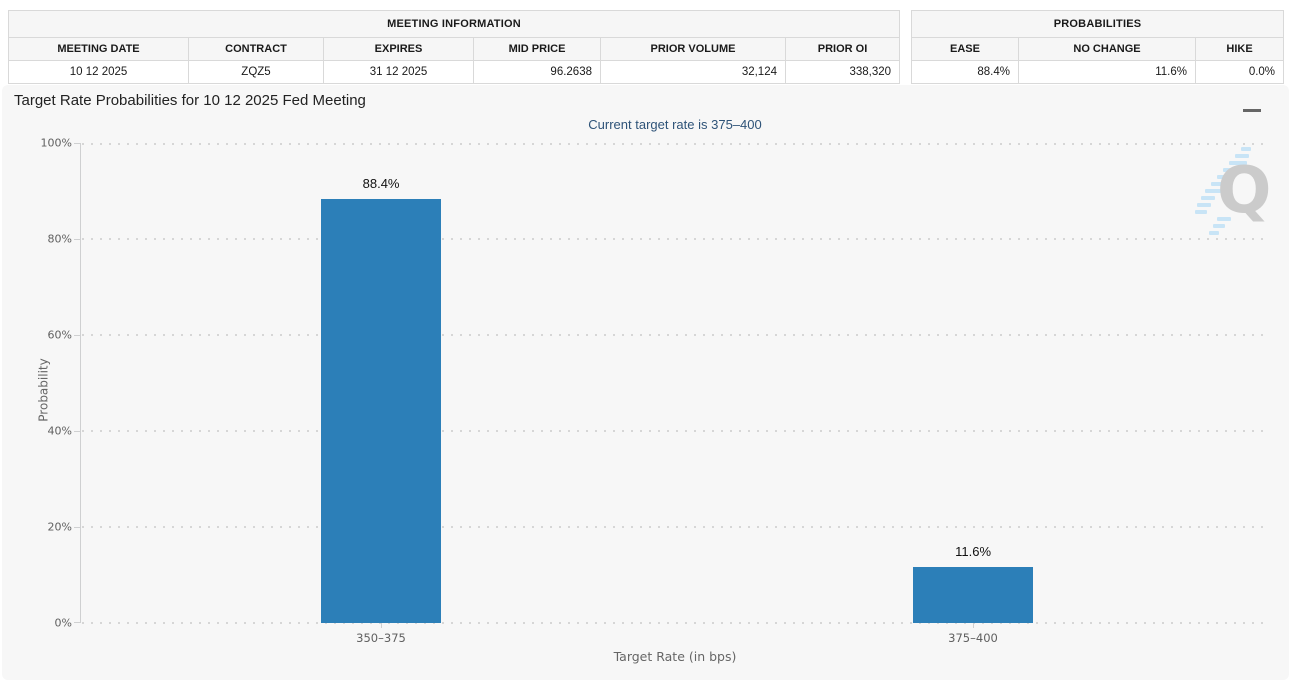 The image size is (1291, 686). Describe the element at coordinates (98, 72) in the screenshot. I see `meeting-date-value: 10 12 2025` at that location.